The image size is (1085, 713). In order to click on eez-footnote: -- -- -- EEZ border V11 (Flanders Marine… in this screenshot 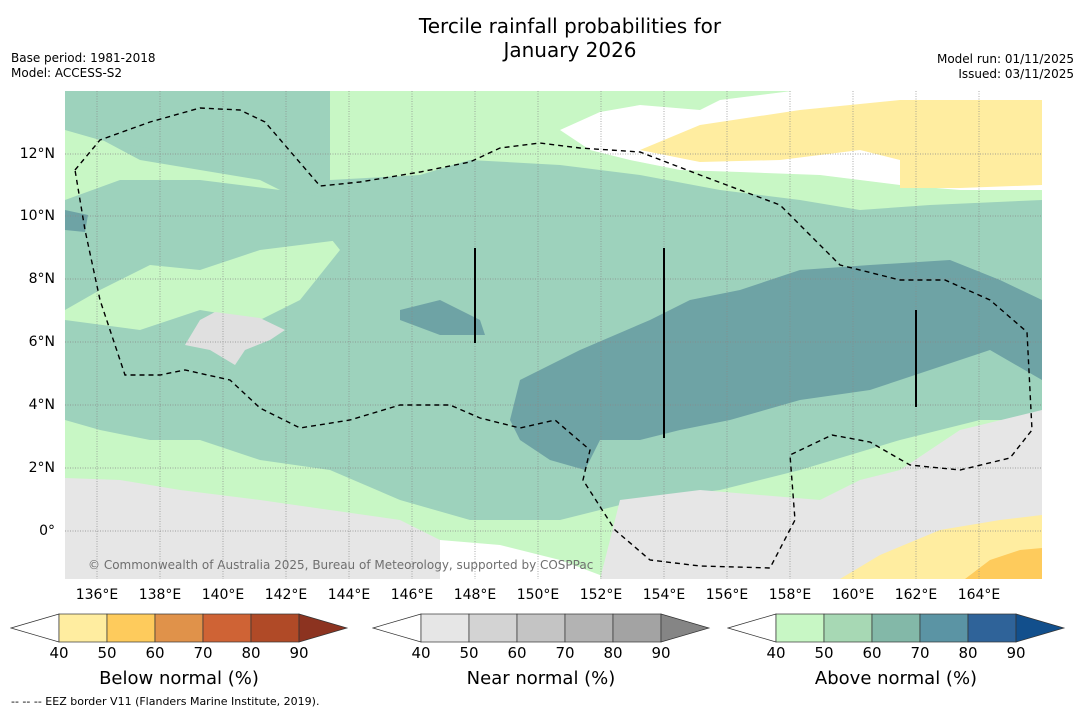, I will do `click(165, 701)`.